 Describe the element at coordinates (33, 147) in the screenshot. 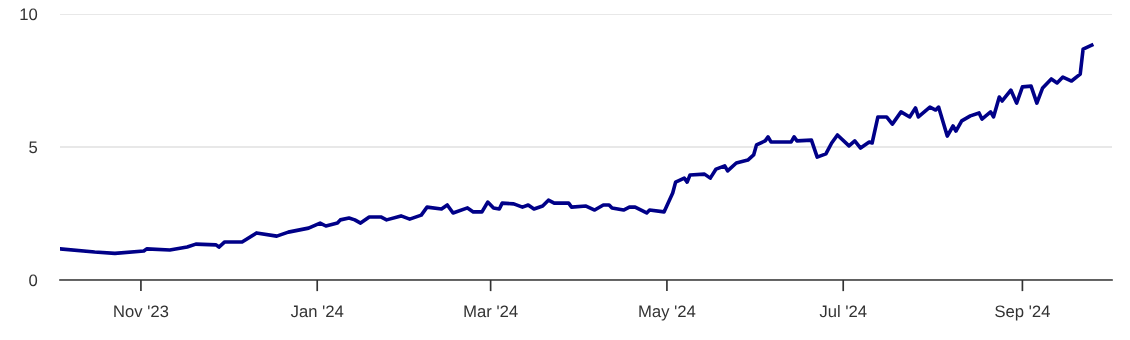

I see `y-tick-label: 5` at that location.